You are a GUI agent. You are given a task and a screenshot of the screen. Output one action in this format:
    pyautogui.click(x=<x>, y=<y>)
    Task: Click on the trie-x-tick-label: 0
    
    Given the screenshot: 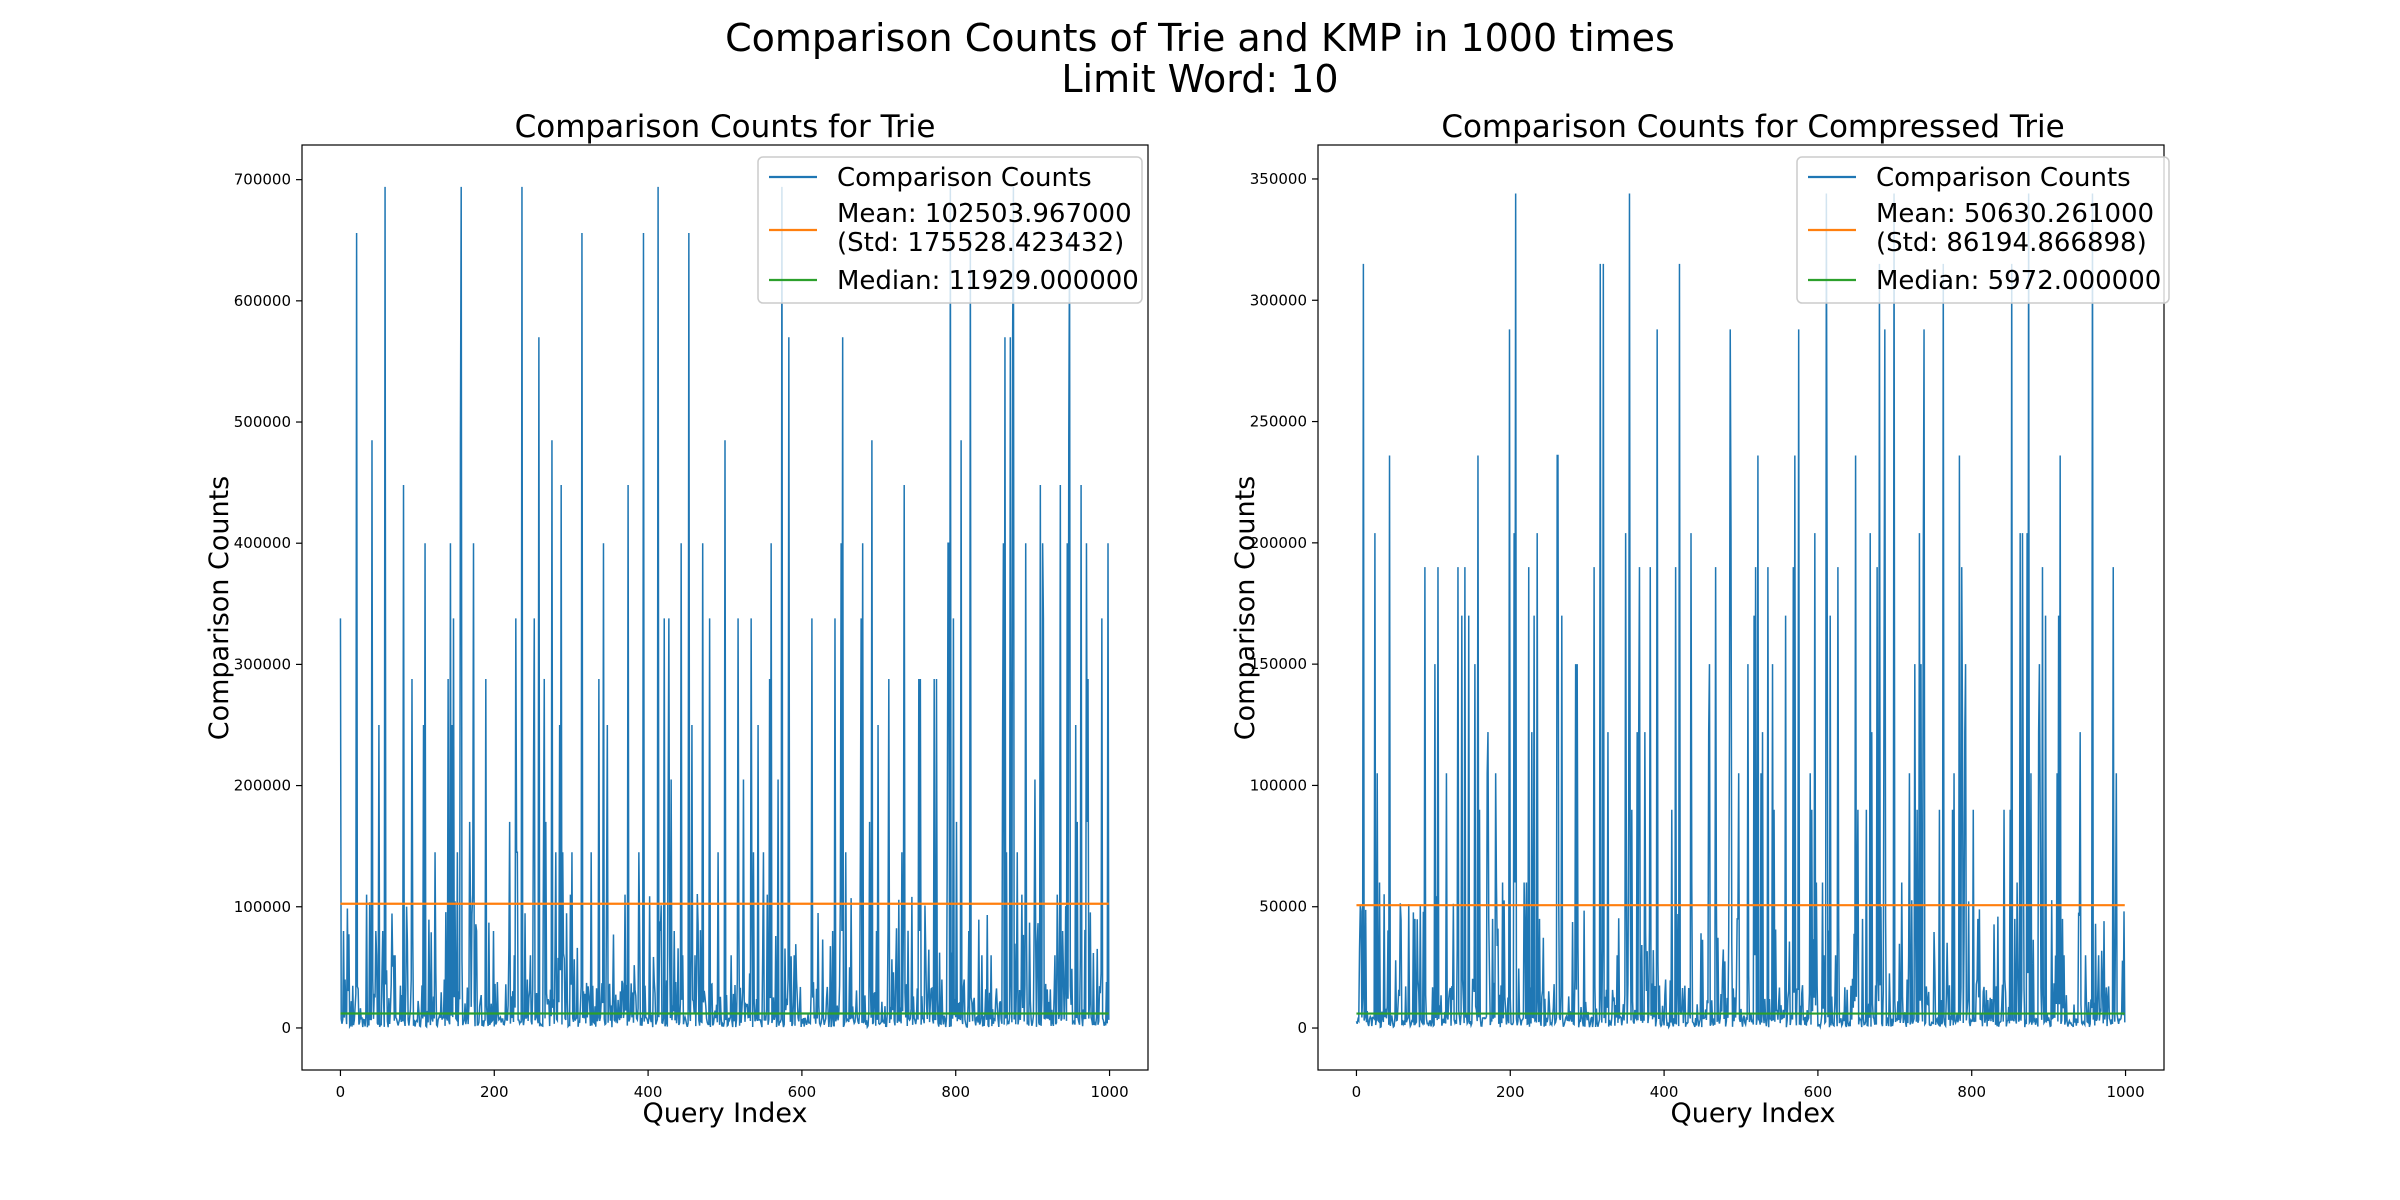 What is the action you would take?
    pyautogui.click(x=341, y=1092)
    